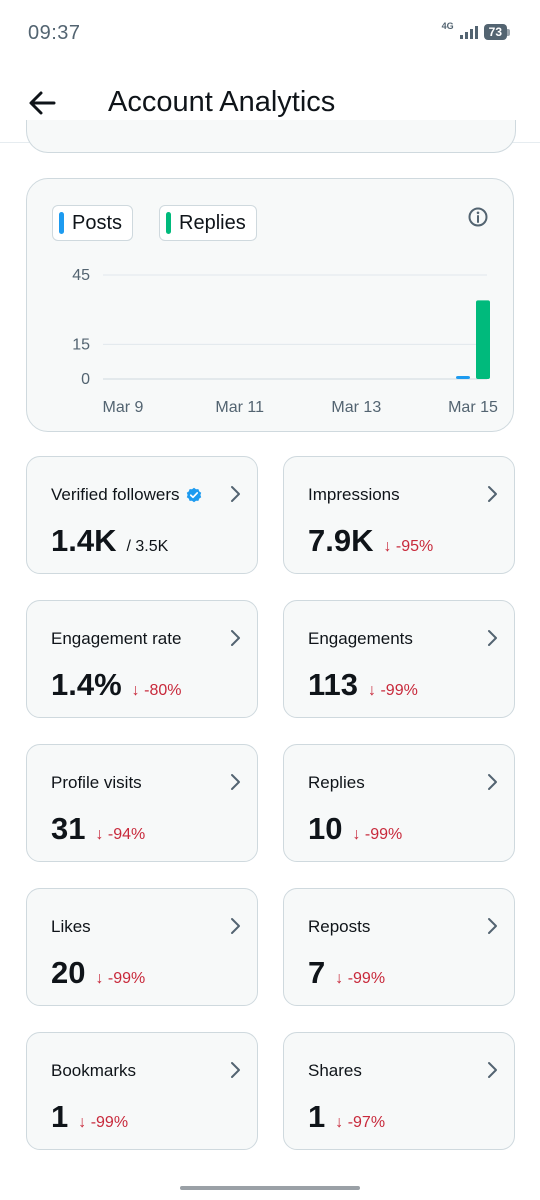 This screenshot has width=540, height=1200. I want to click on posts-swatch, so click(61, 223).